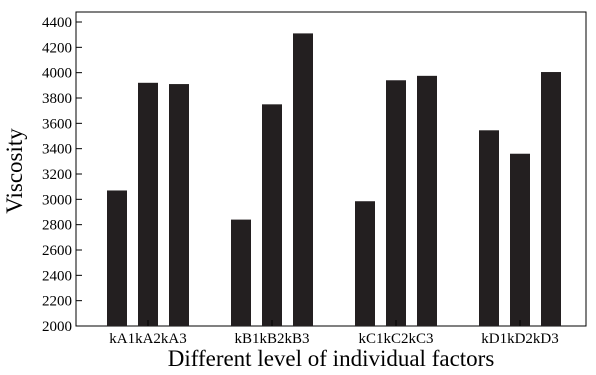 This screenshot has height=375, width=596. Describe the element at coordinates (57, 150) in the screenshot. I see `y-tick-label: 3400` at that location.